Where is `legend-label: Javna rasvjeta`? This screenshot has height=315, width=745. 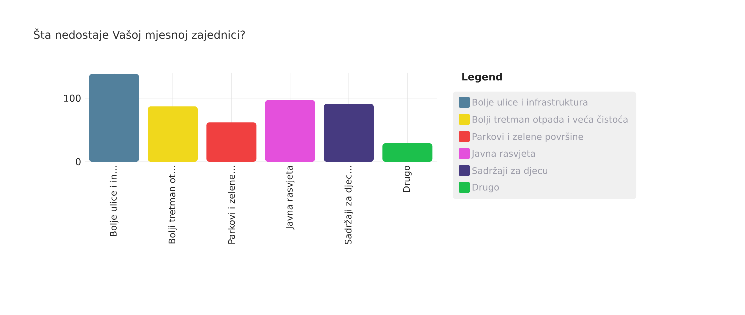
legend-label: Javna rasvjeta is located at coordinates (504, 154).